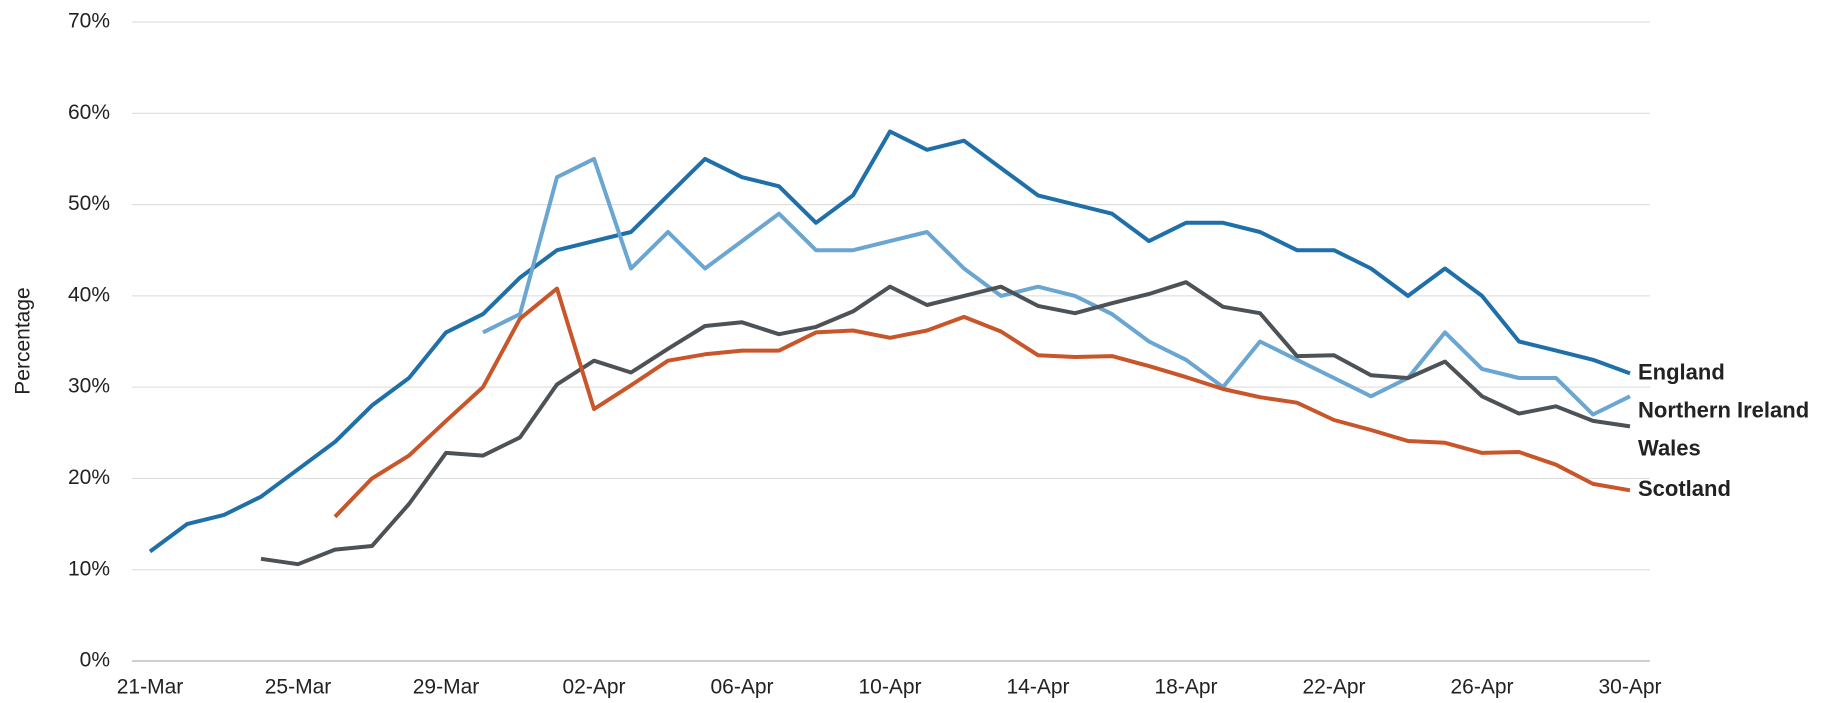  What do you see at coordinates (1723, 409) in the screenshot?
I see `legend-label: Northern Ireland` at bounding box center [1723, 409].